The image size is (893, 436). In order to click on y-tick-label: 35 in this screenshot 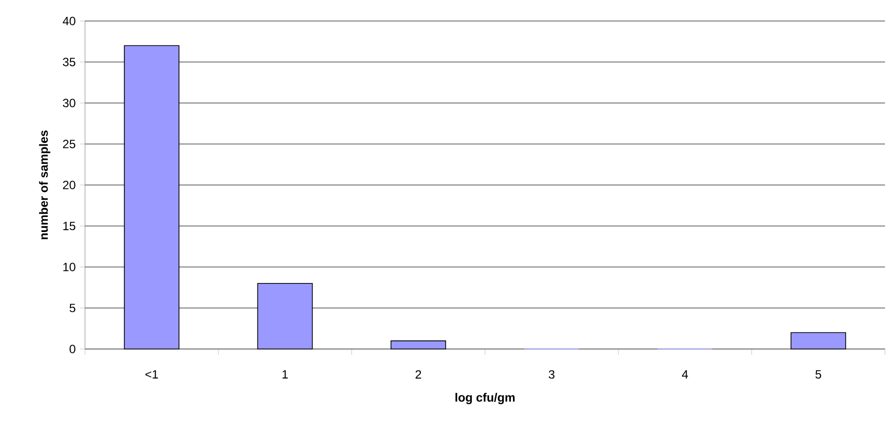, I will do `click(69, 62)`.